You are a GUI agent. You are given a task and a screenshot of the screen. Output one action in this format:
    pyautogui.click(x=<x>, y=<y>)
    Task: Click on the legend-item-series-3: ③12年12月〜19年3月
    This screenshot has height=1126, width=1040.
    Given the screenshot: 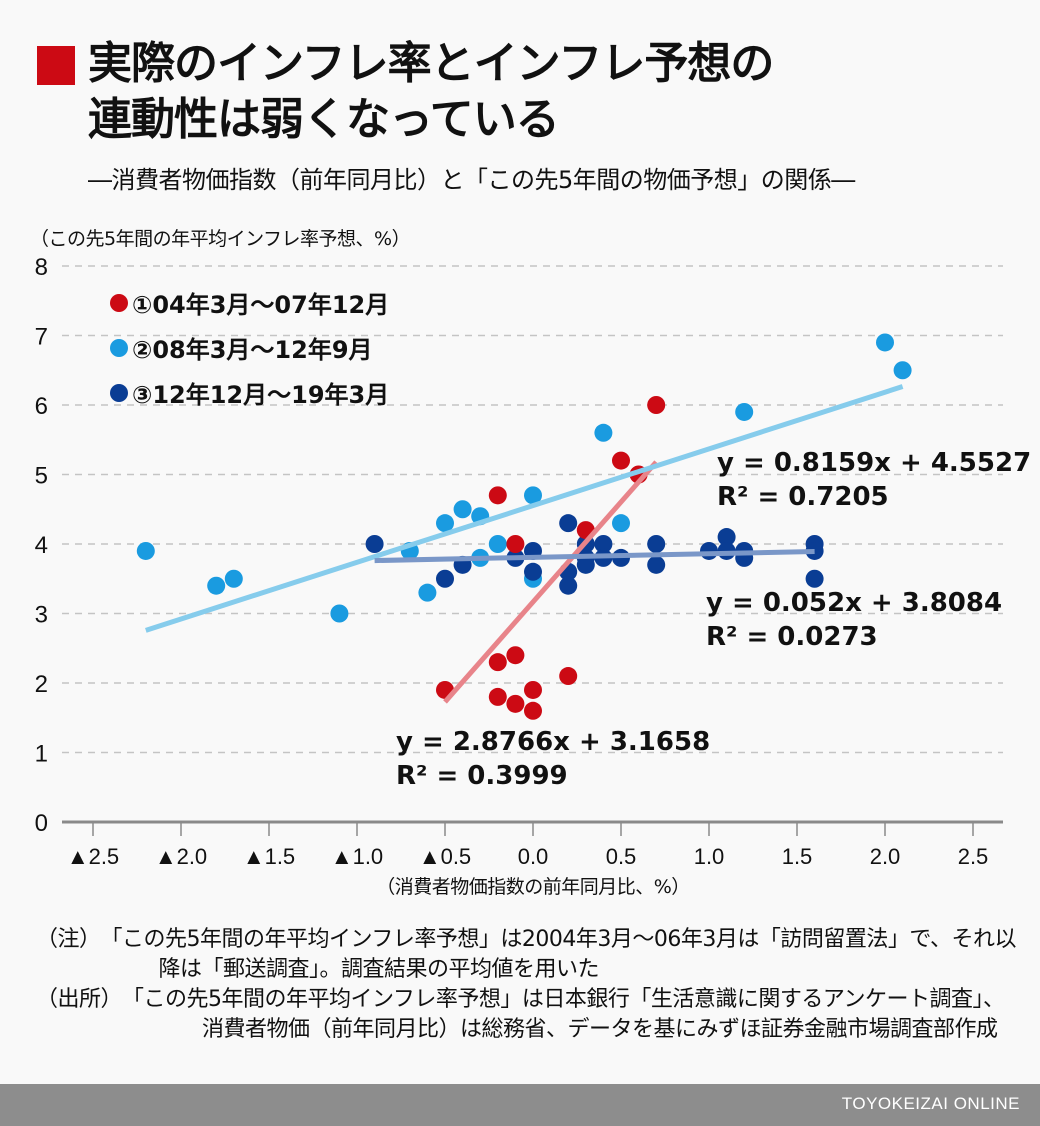 What is the action you would take?
    pyautogui.click(x=249, y=392)
    